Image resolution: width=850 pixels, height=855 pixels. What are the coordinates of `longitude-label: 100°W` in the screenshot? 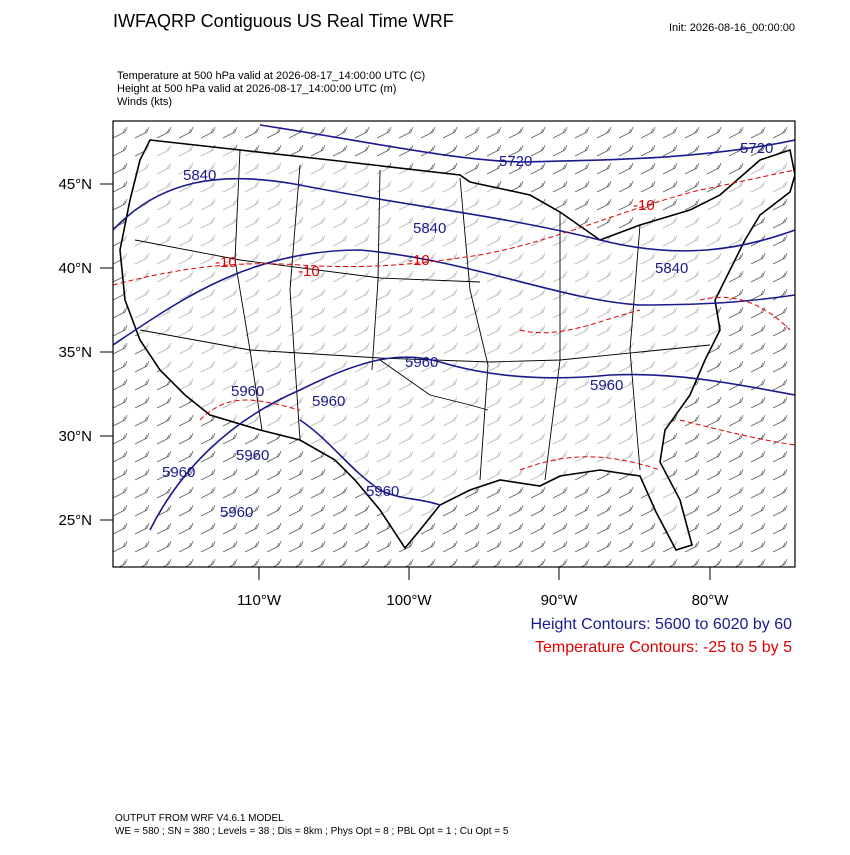 It's located at (409, 600).